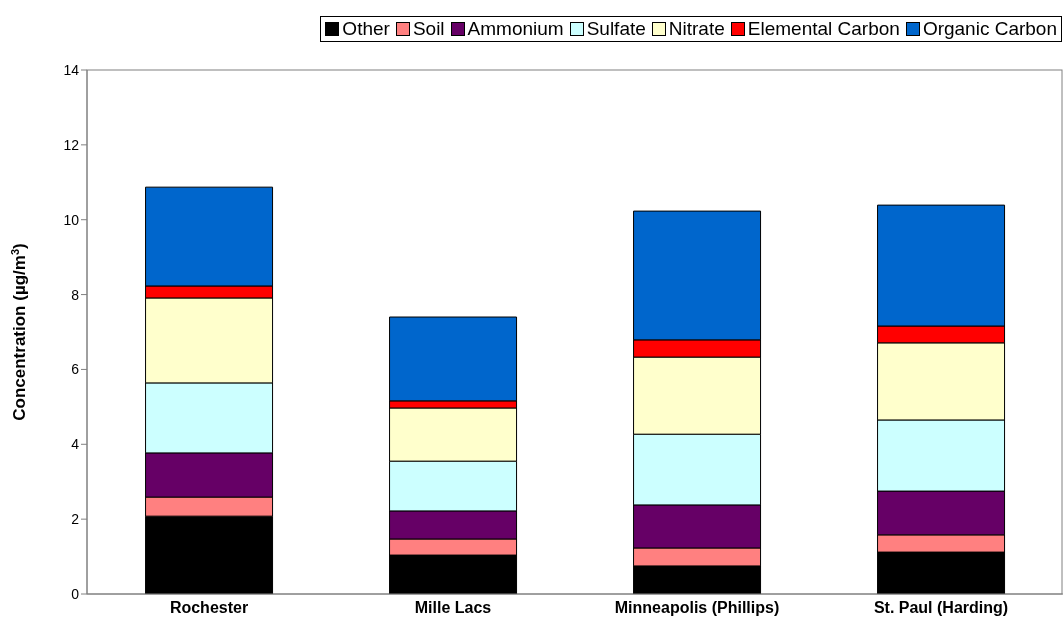  I want to click on legend-label: Organic Carbon, so click(989, 29).